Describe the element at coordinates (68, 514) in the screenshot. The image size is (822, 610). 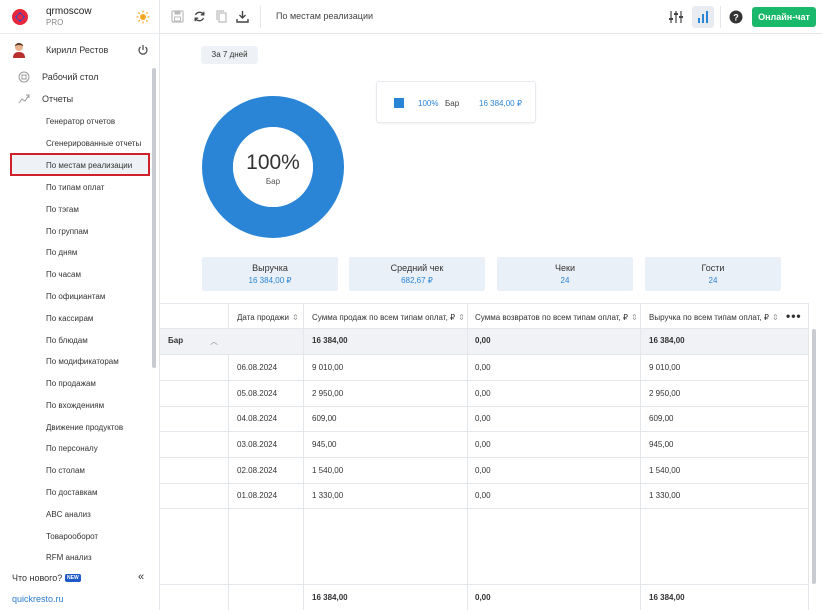
I see `sidebar-item-abc-analysis: ABC анализ` at that location.